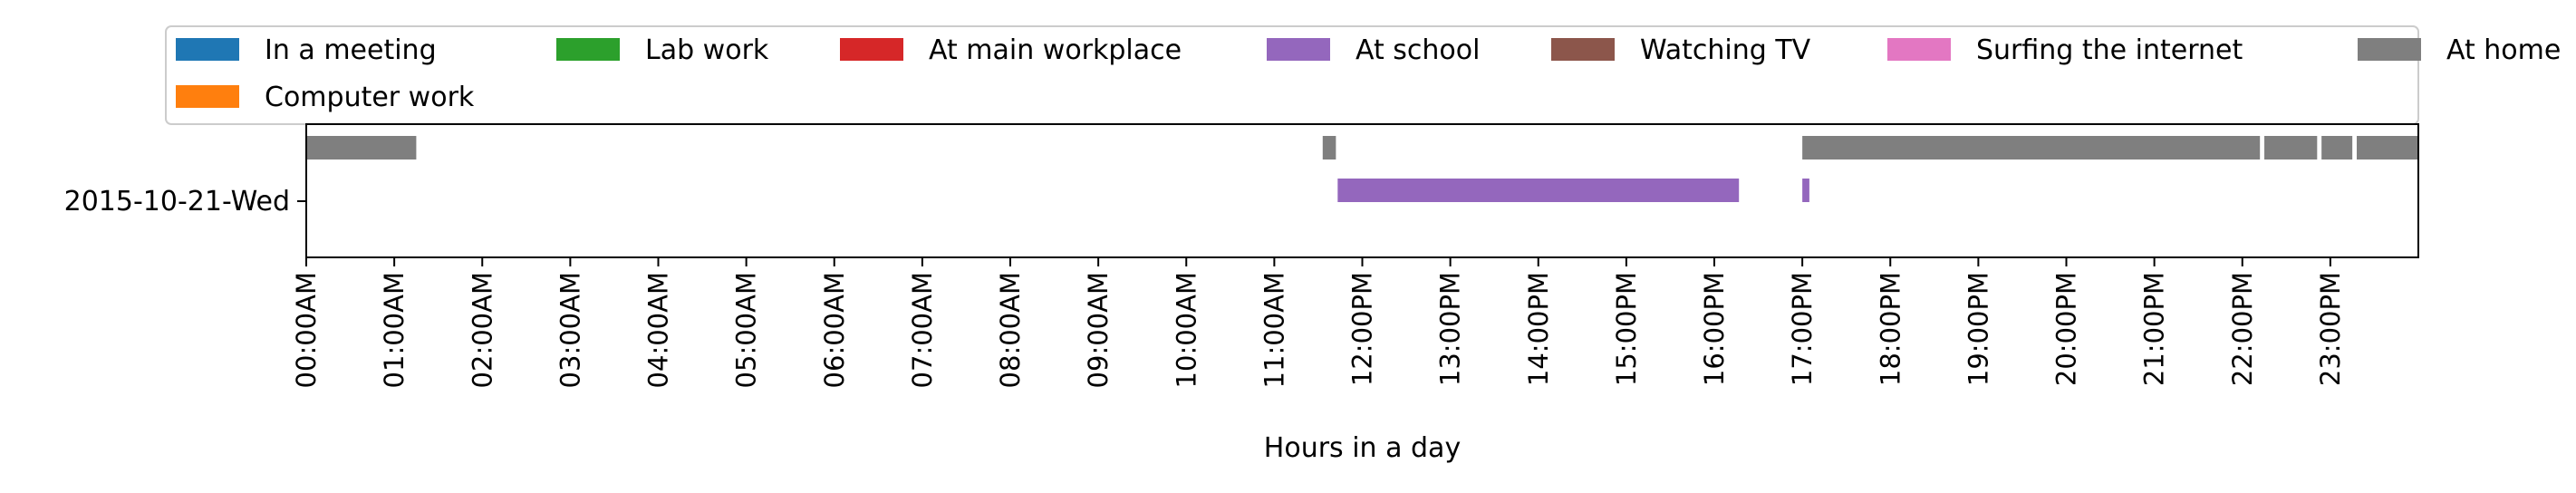 This screenshot has height=493, width=2576. I want to click on legend-label-lab-work: Lab work, so click(707, 50).